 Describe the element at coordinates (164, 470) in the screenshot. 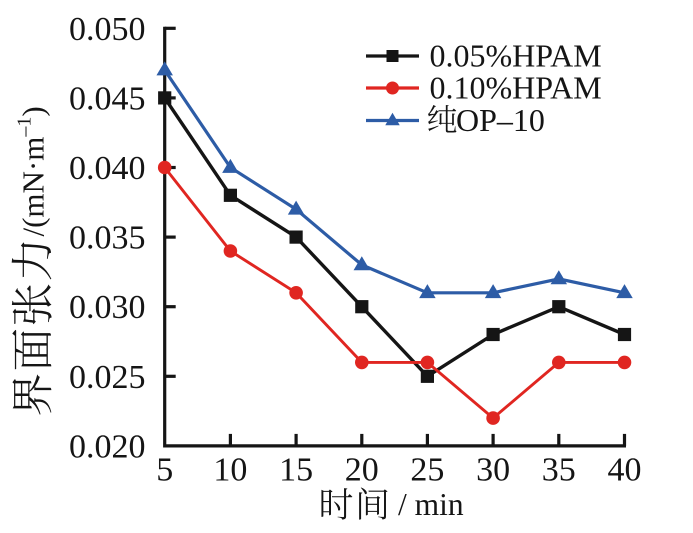

I see `svg-text: 5` at that location.